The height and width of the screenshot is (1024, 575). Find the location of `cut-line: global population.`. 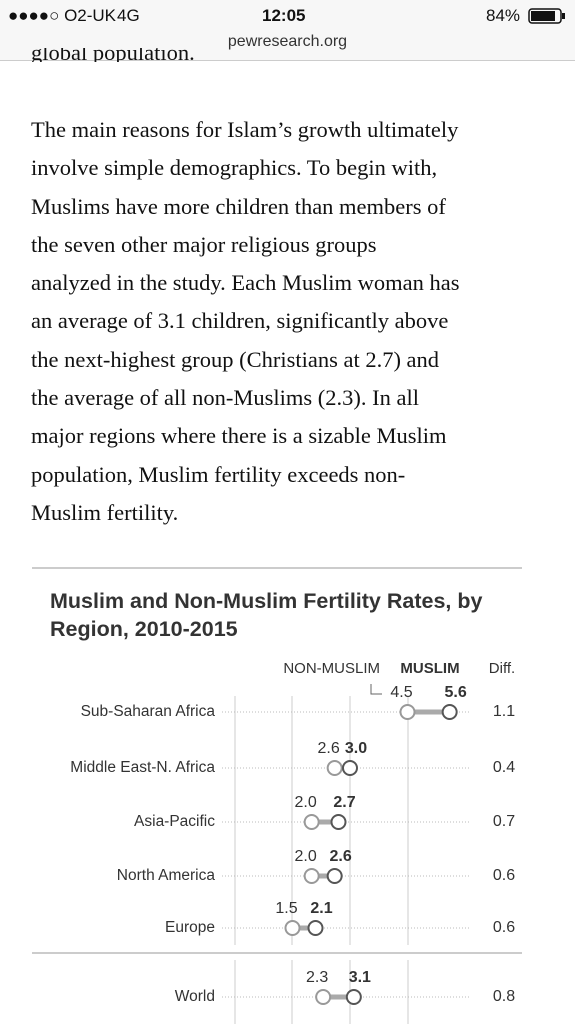

cut-line: global population. is located at coordinates (113, 55).